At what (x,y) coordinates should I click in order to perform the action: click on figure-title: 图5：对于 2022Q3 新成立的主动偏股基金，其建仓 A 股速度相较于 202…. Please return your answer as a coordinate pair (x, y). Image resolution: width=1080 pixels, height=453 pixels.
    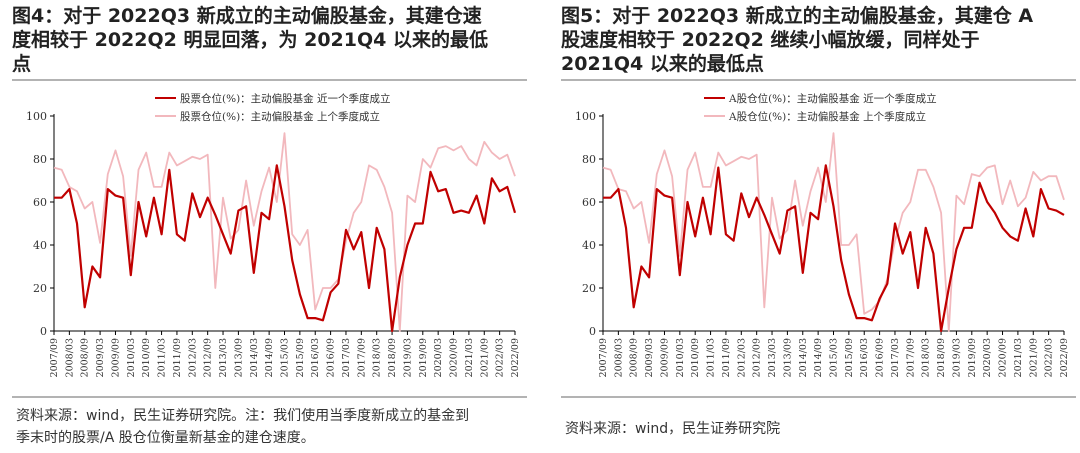
    Looking at the image, I should click on (797, 40).